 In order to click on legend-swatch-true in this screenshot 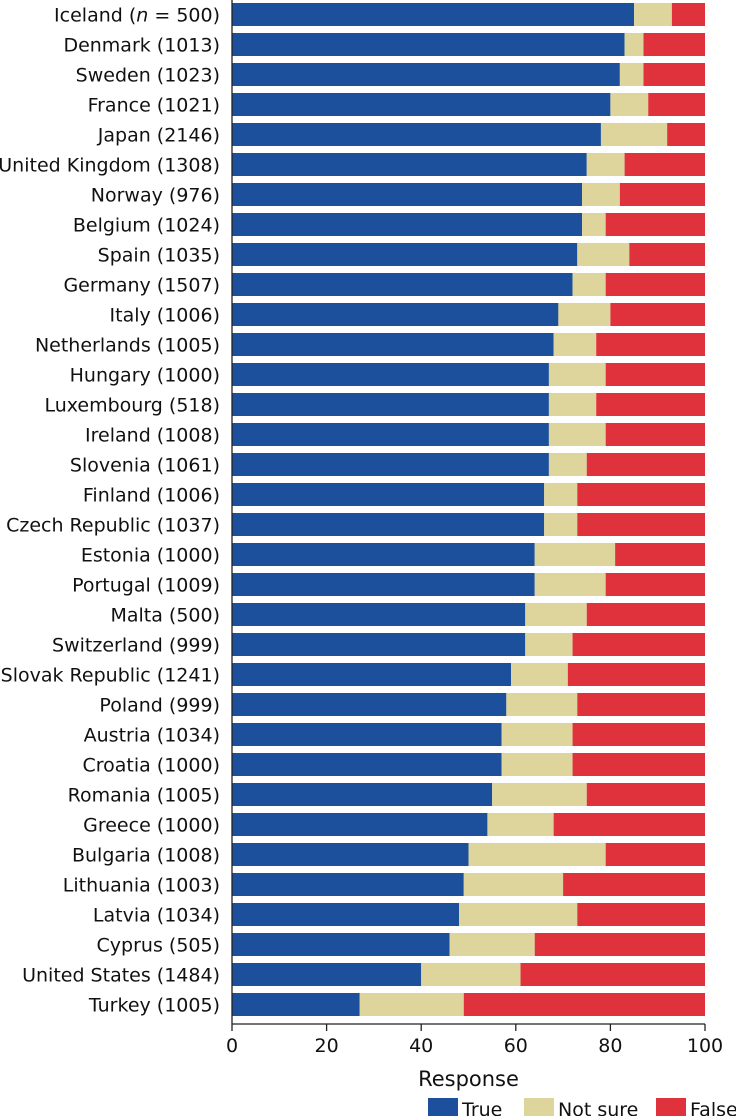, I will do `click(443, 1107)`.